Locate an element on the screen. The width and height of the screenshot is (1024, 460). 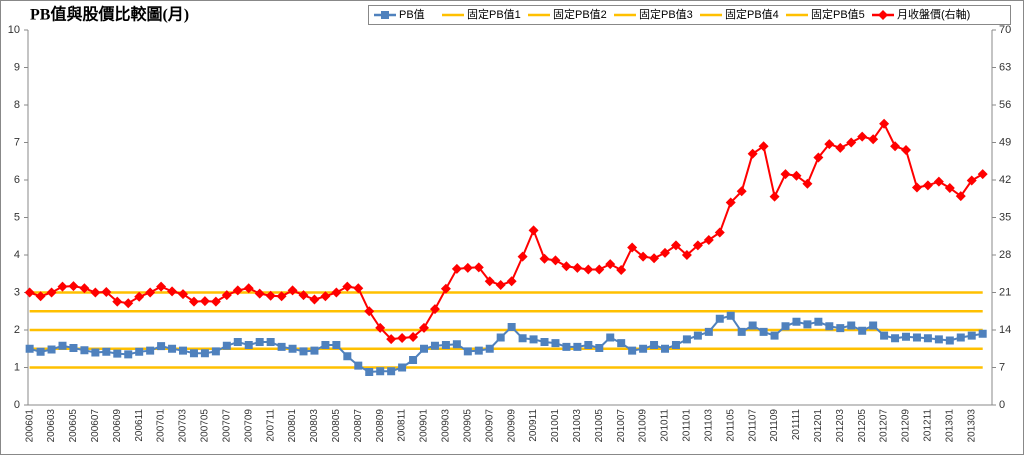
legend-label: PB值 is located at coordinates (412, 14).